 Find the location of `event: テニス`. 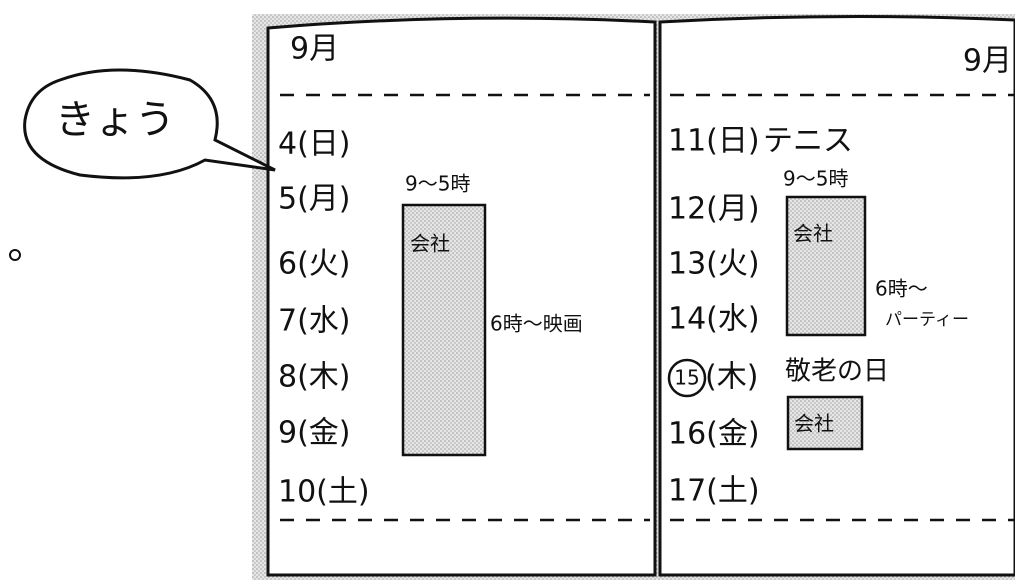

event: テニス is located at coordinates (808, 141).